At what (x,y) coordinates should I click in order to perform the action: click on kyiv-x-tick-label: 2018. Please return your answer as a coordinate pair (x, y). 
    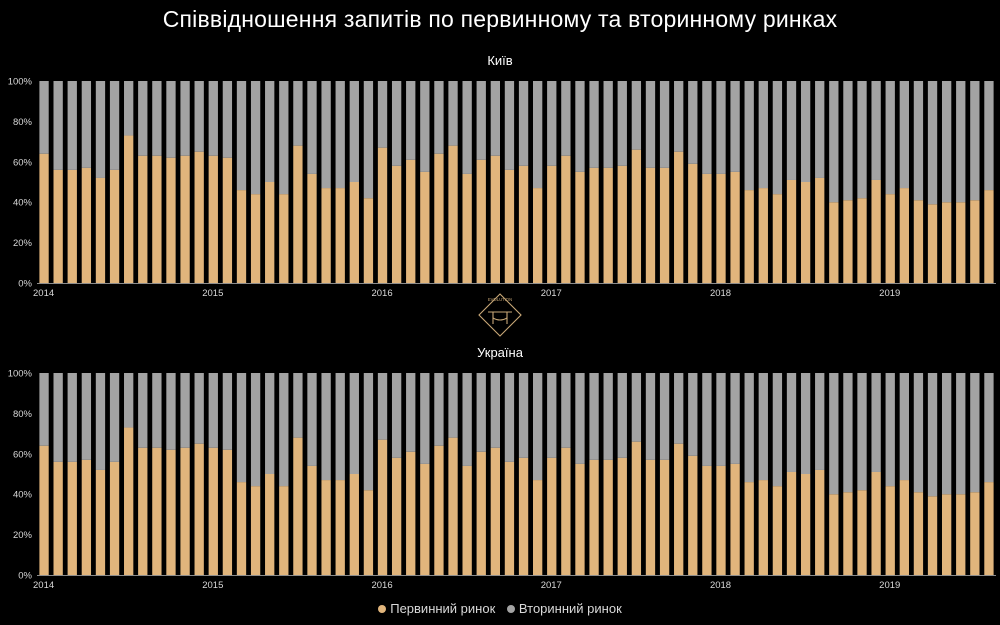
    Looking at the image, I should click on (720, 293).